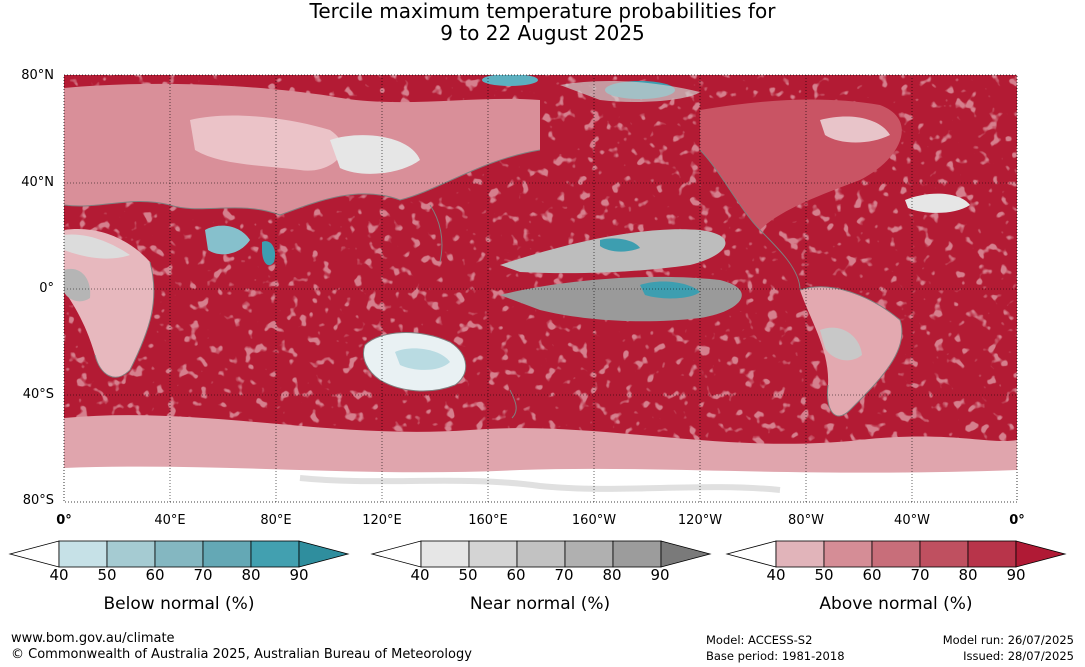 Image resolution: width=1085 pixels, height=667 pixels. Describe the element at coordinates (227, 240) in the screenshot. I see `arabia-below-normal` at that location.